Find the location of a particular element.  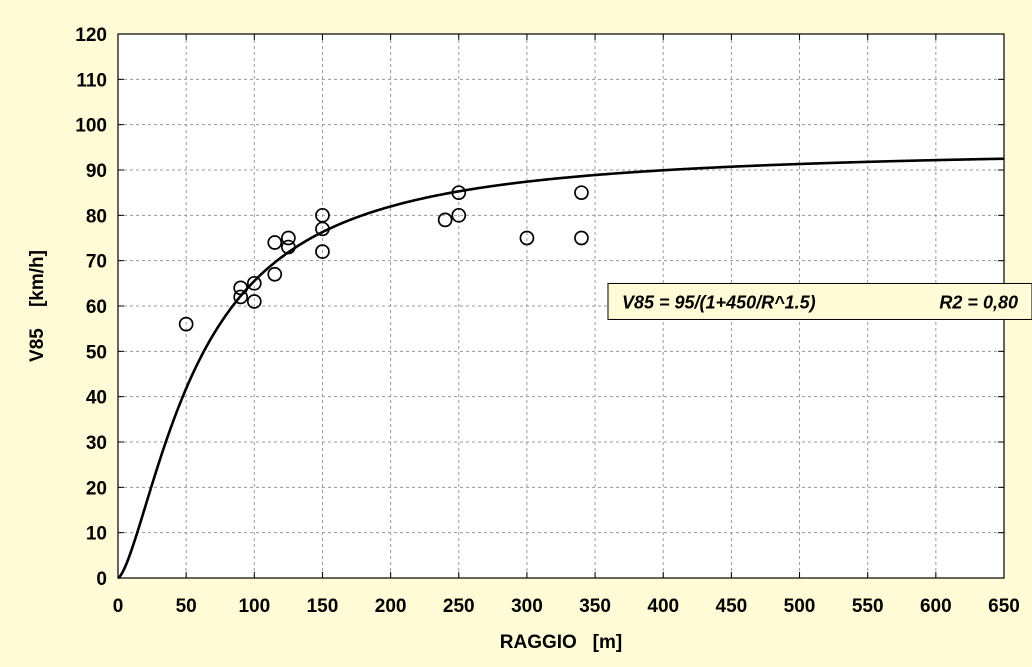

annotation-equation: V85 = 95/(1+450/R^1.5) is located at coordinates (719, 302).